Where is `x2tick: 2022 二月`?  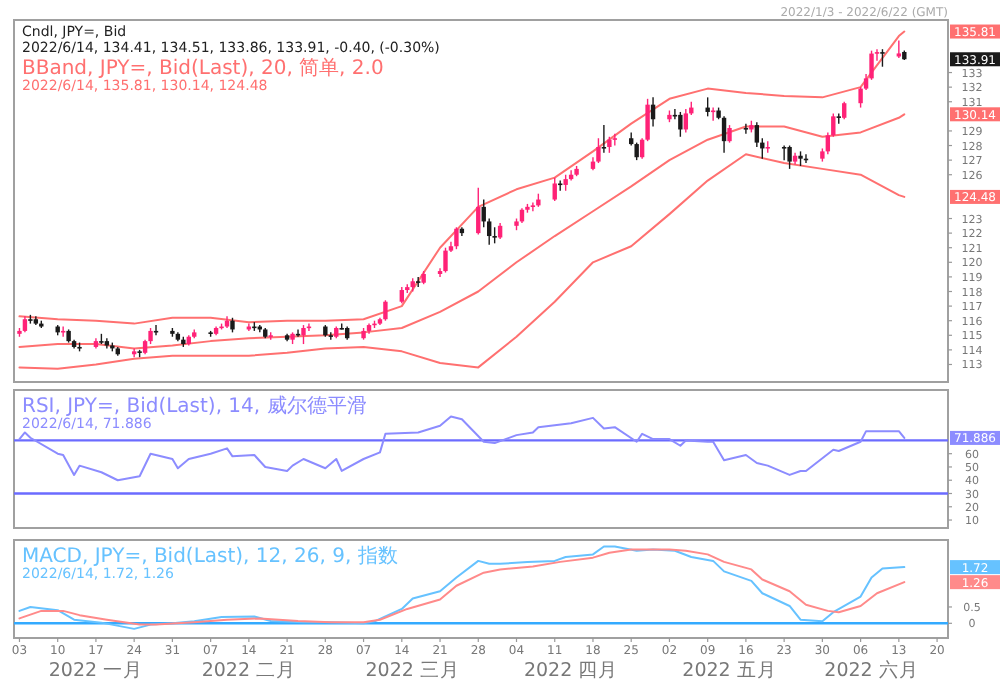
x2tick: 2022 二月 is located at coordinates (249, 670).